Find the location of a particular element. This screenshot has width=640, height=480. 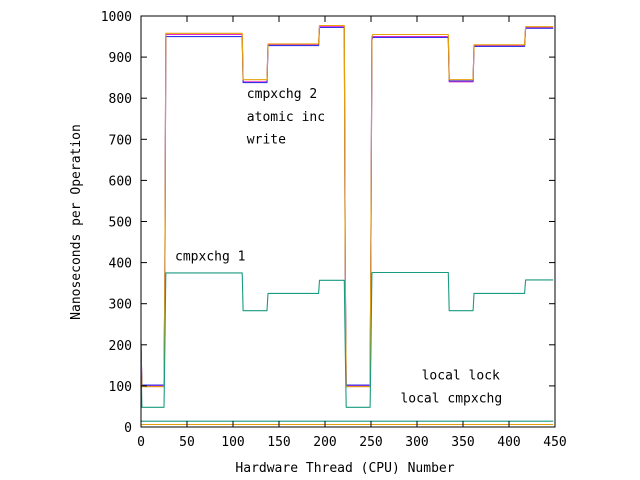

annotation-cmpxchg-1: cmpxchg 1 is located at coordinates (210, 257).